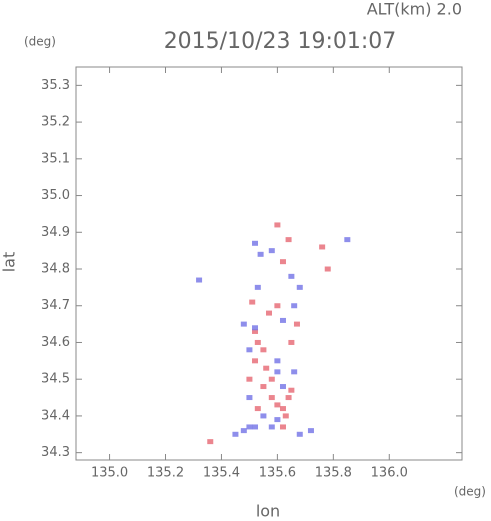 Image resolution: width=491 pixels, height=521 pixels. I want to click on x-tick-label: 136.0, so click(389, 473).